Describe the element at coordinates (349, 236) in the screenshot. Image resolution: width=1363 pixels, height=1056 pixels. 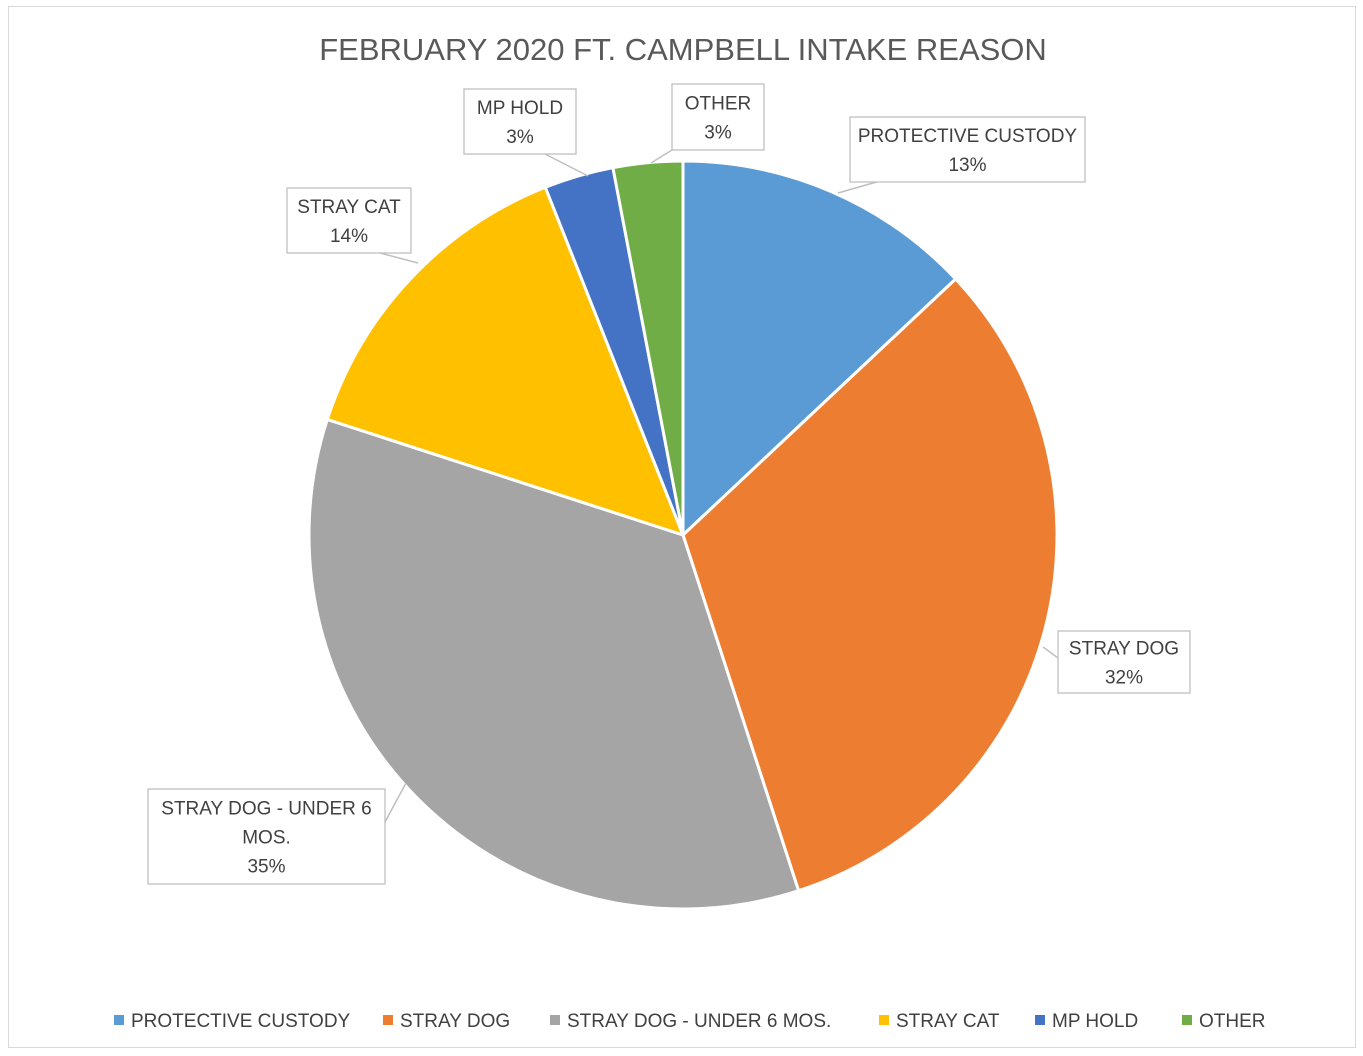
I see `data-label-text-stray-cat: 14%` at that location.